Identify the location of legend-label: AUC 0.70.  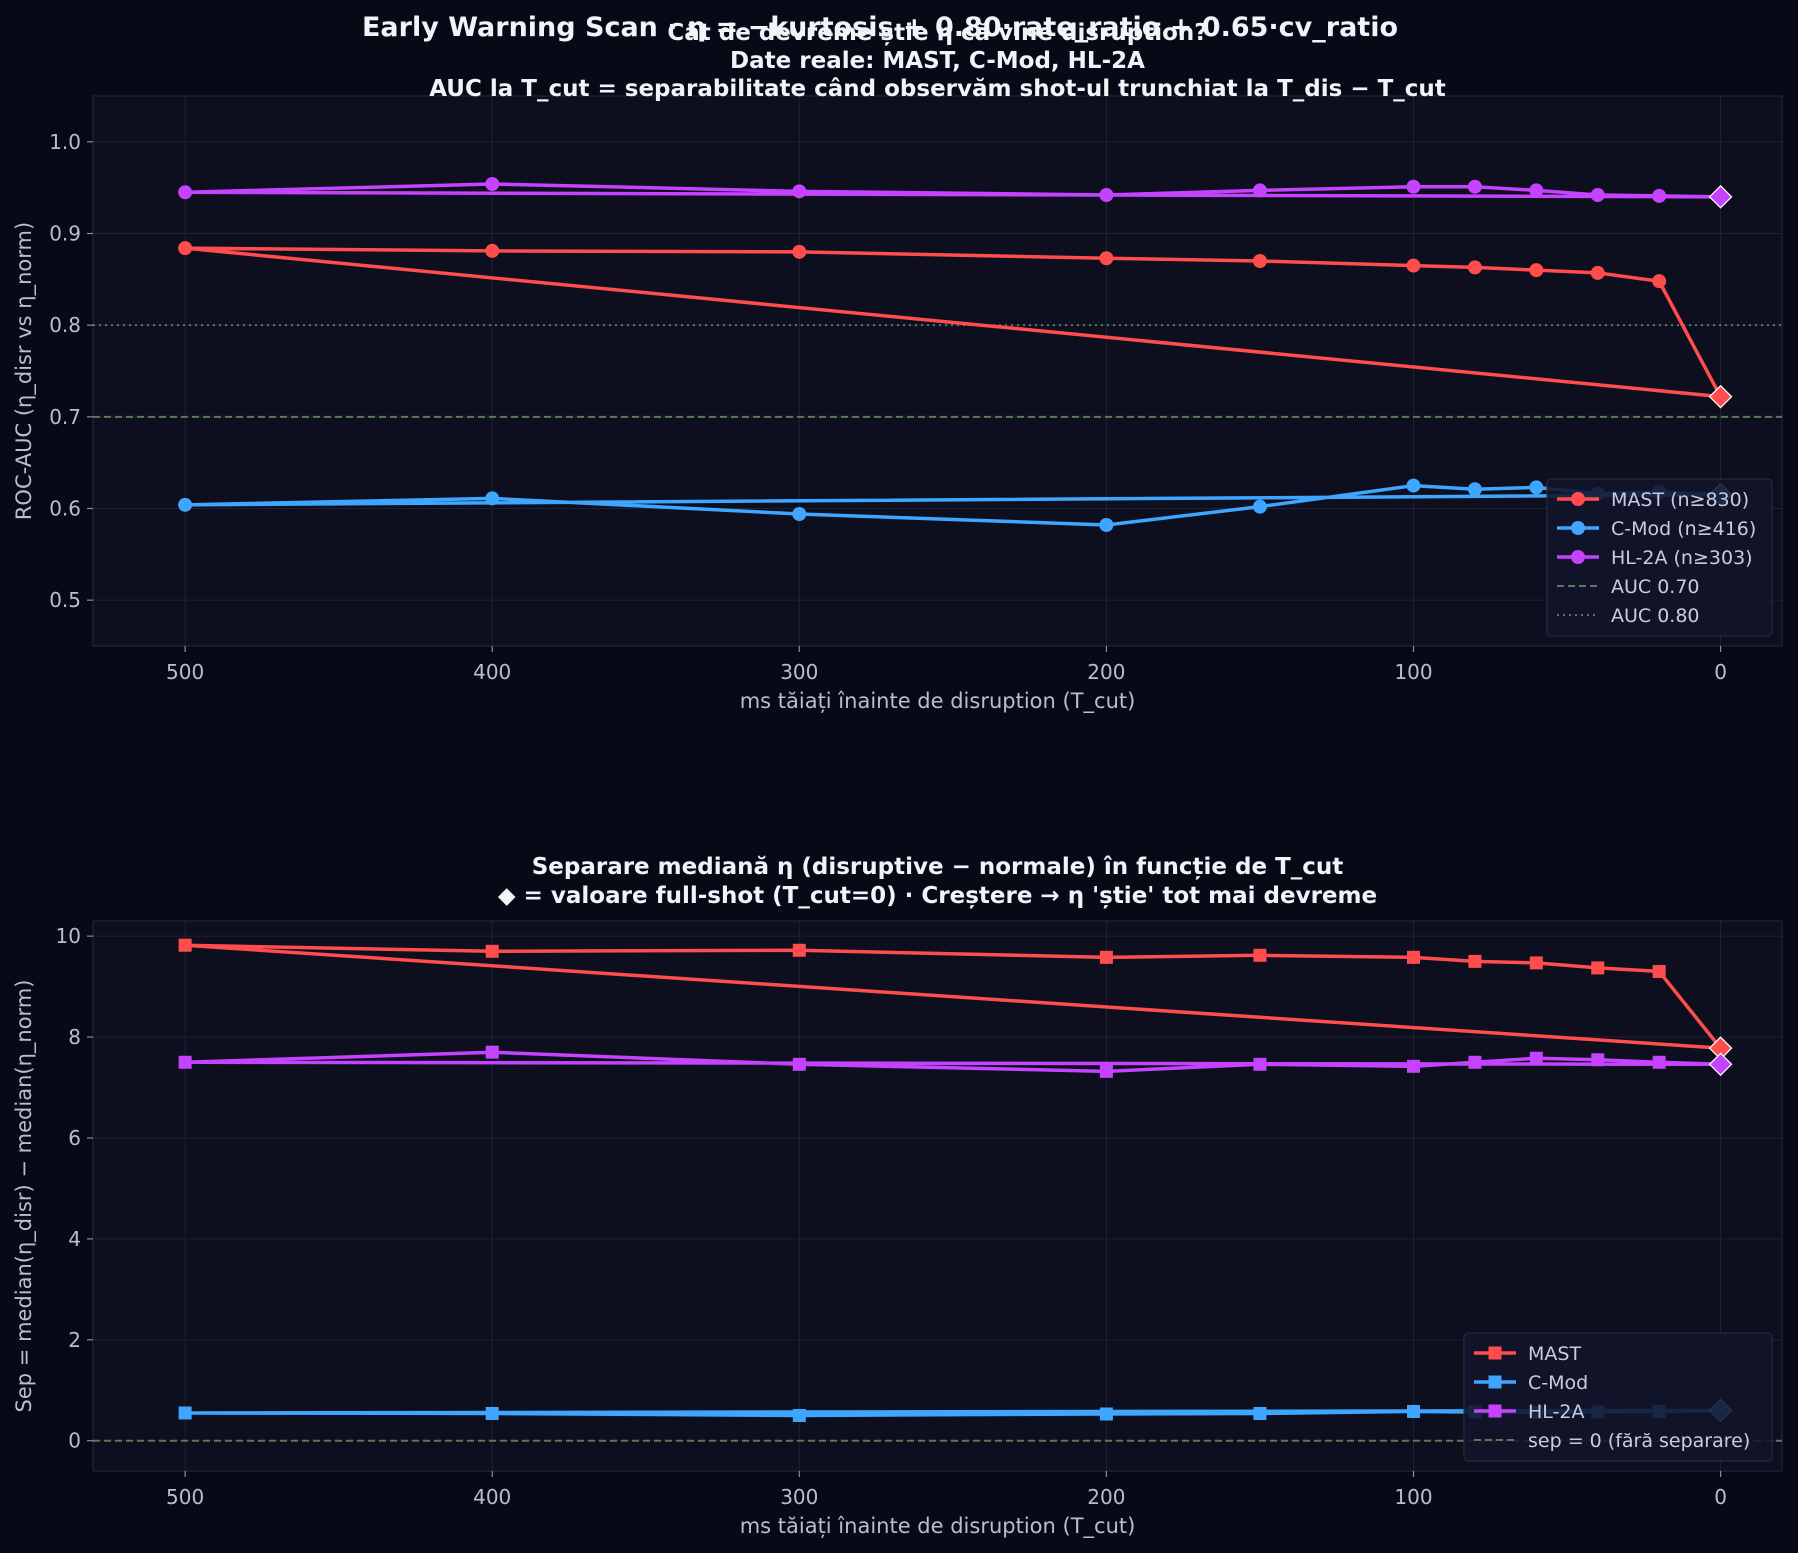
(1655, 587).